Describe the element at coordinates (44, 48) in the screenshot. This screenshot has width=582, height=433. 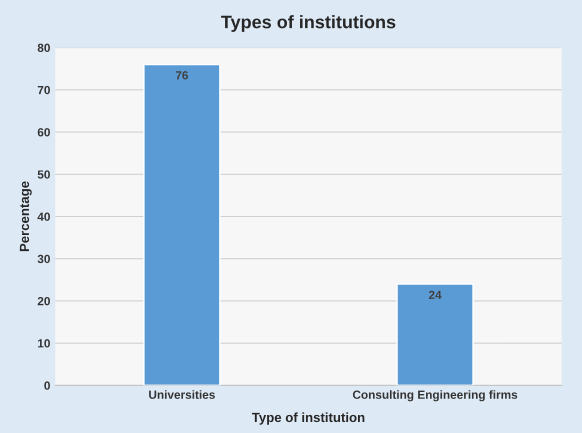
I see `y-tick-label: 80` at that location.